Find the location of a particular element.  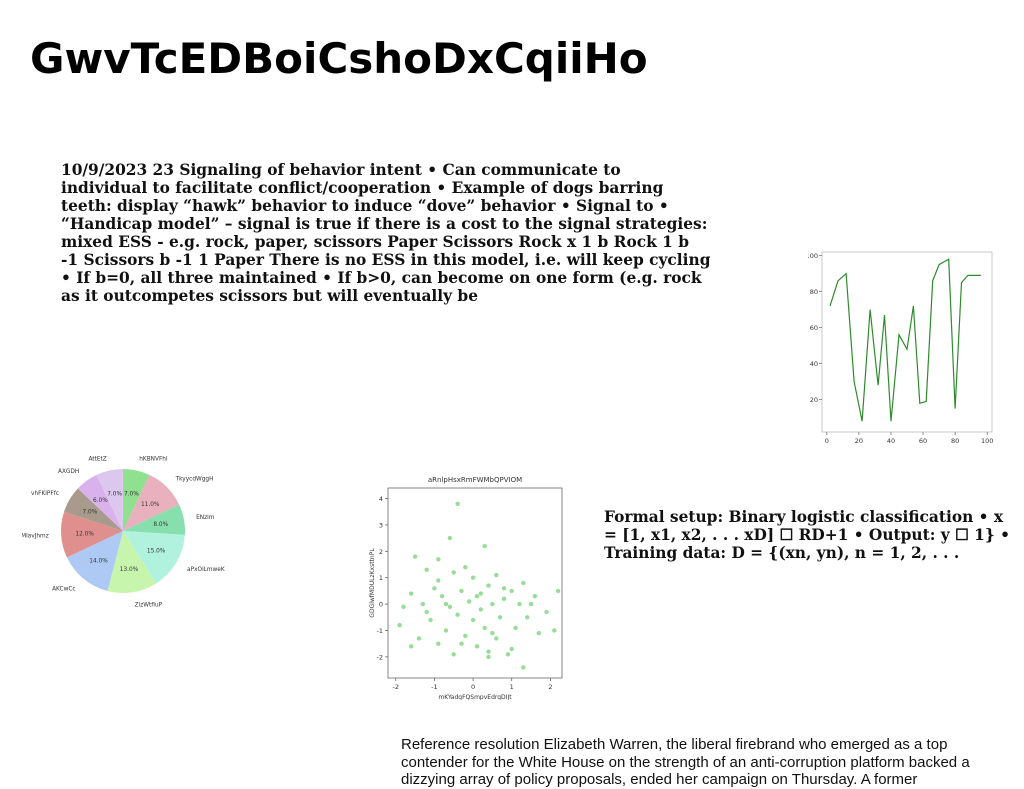

line-x-tick-label: 80 is located at coordinates (955, 441).